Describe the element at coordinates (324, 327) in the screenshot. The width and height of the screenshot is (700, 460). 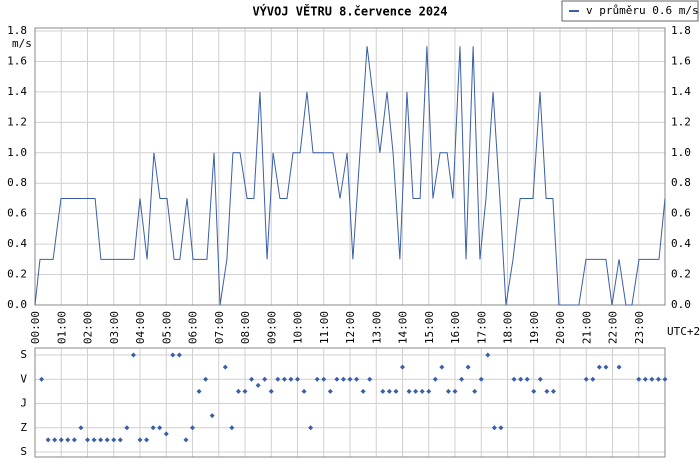
I see `x-tick-label: 11:00` at that location.